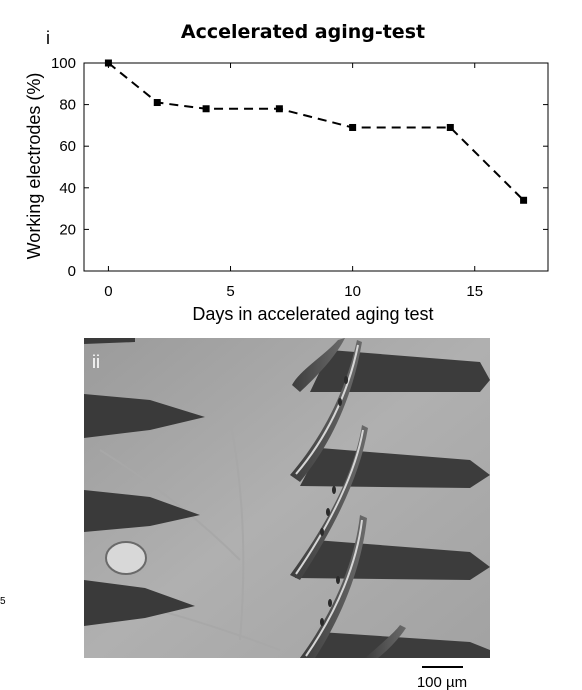  What do you see at coordinates (72, 271) in the screenshot?
I see `y-tick-label: 0` at bounding box center [72, 271].